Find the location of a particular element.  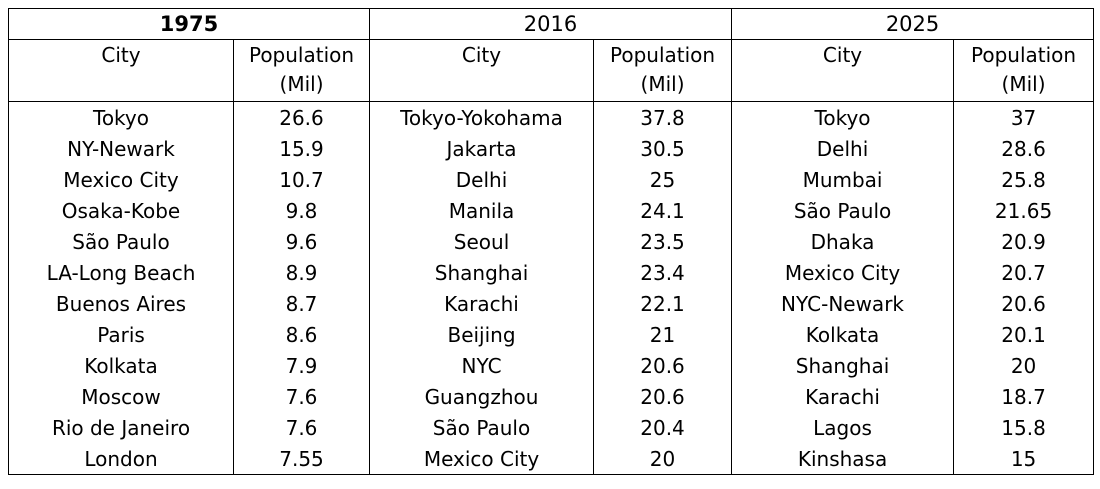

population-cell: 15.8 is located at coordinates (1024, 427).